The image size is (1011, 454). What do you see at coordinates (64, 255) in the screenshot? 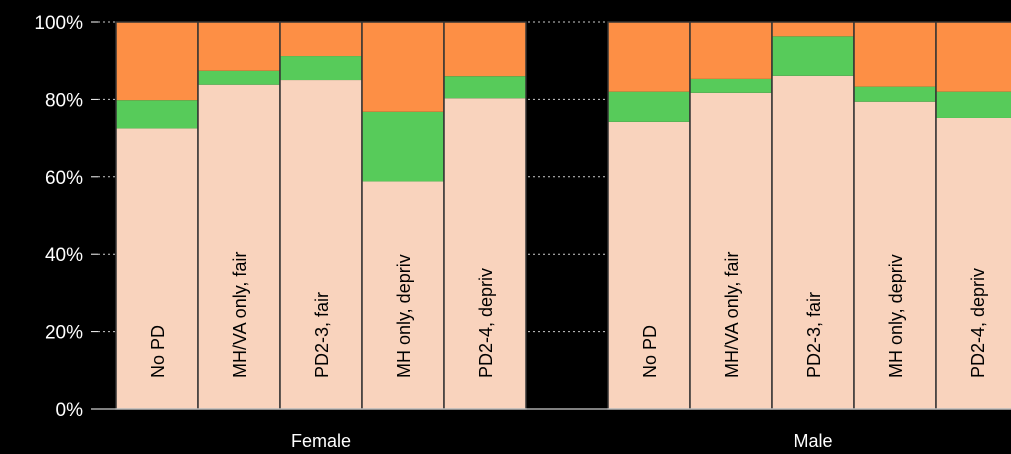
I see `y-tick-label: 40%` at bounding box center [64, 255].